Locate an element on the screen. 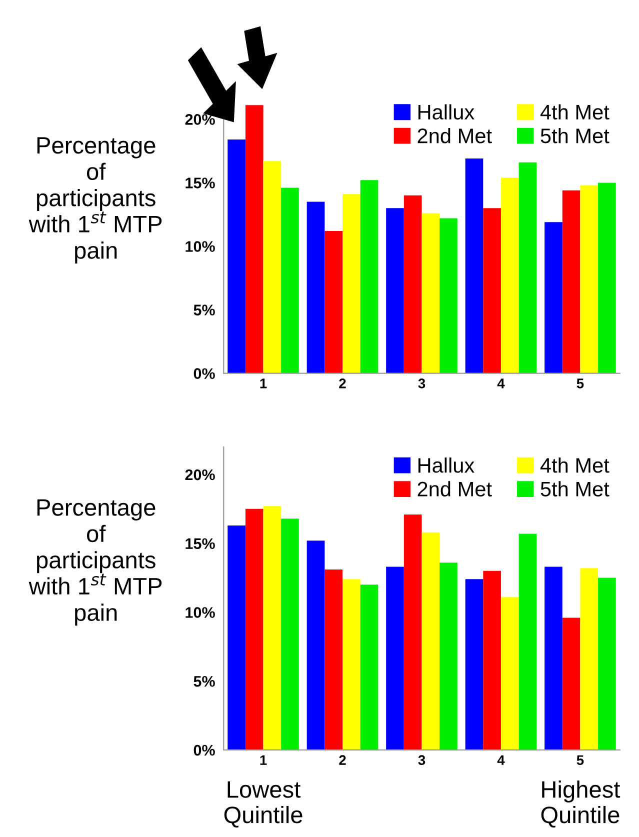 The height and width of the screenshot is (837, 639). text: Lowest Quintile is located at coordinates (263, 804).